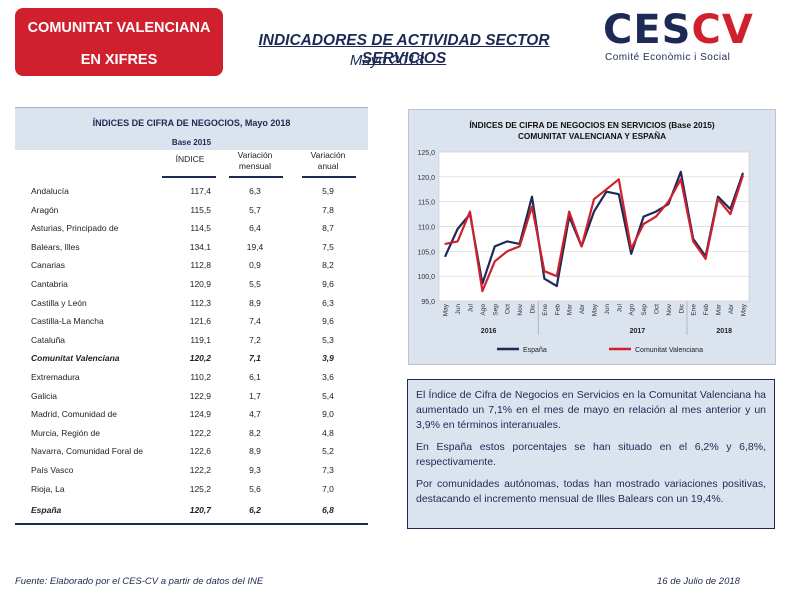 Image resolution: width=790 pixels, height=604 pixels. What do you see at coordinates (255, 191) in the screenshot?
I see `mensual-cell: 6,3` at bounding box center [255, 191].